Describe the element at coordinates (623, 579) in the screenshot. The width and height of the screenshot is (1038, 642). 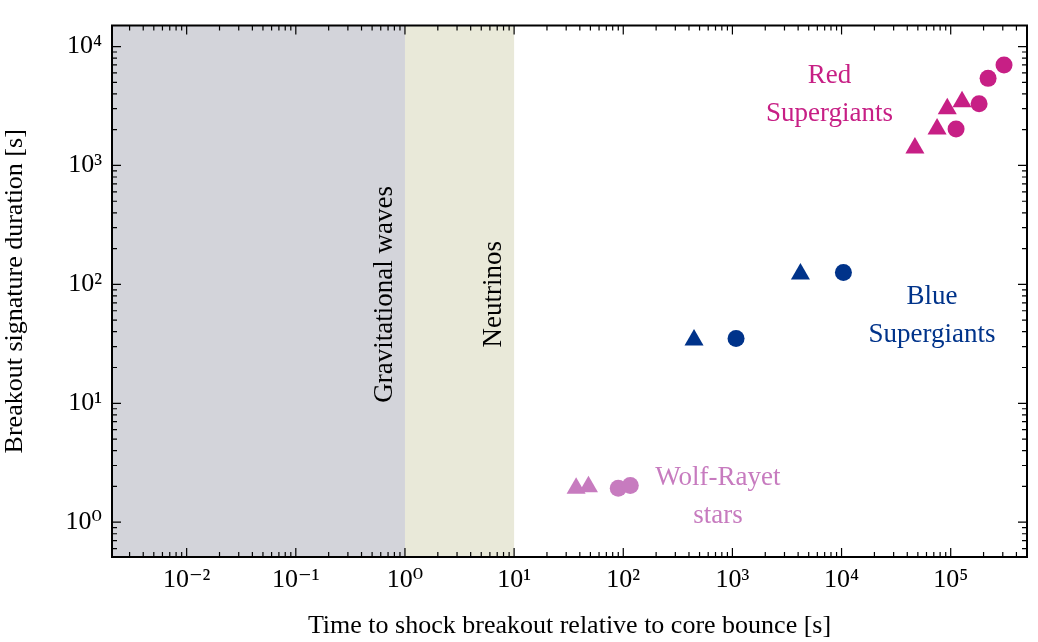
I see `x-tick-label: 10²` at that location.